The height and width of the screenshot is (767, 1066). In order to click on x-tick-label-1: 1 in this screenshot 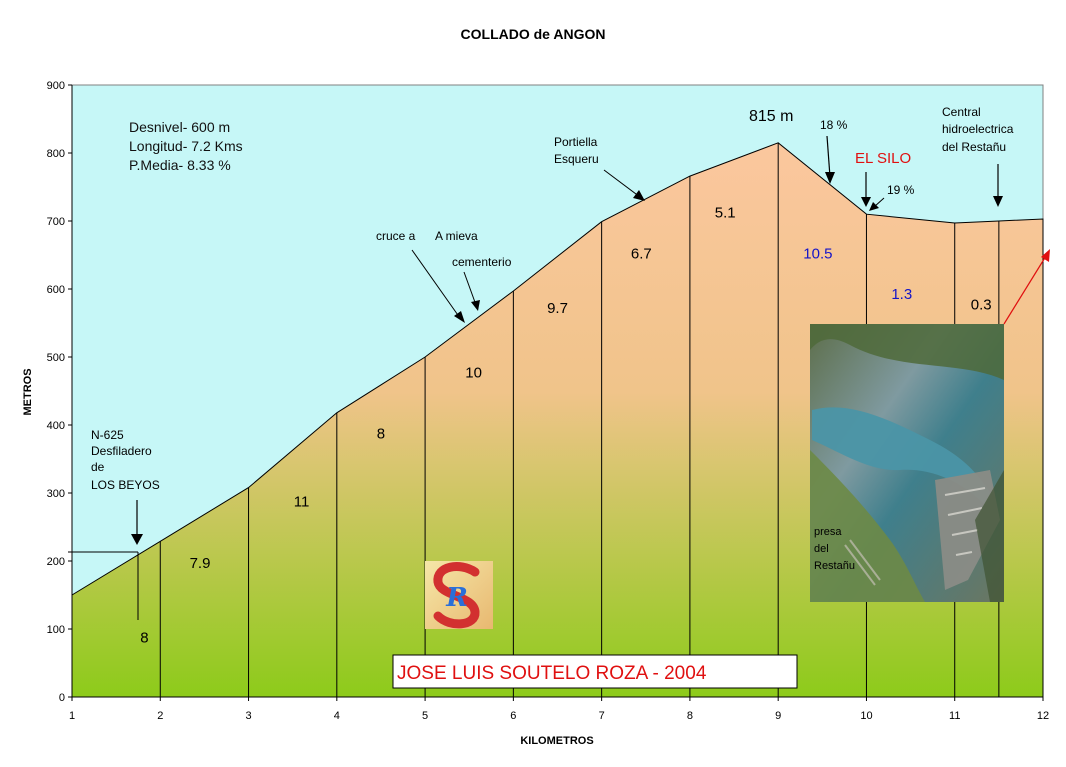, I will do `click(72, 716)`.